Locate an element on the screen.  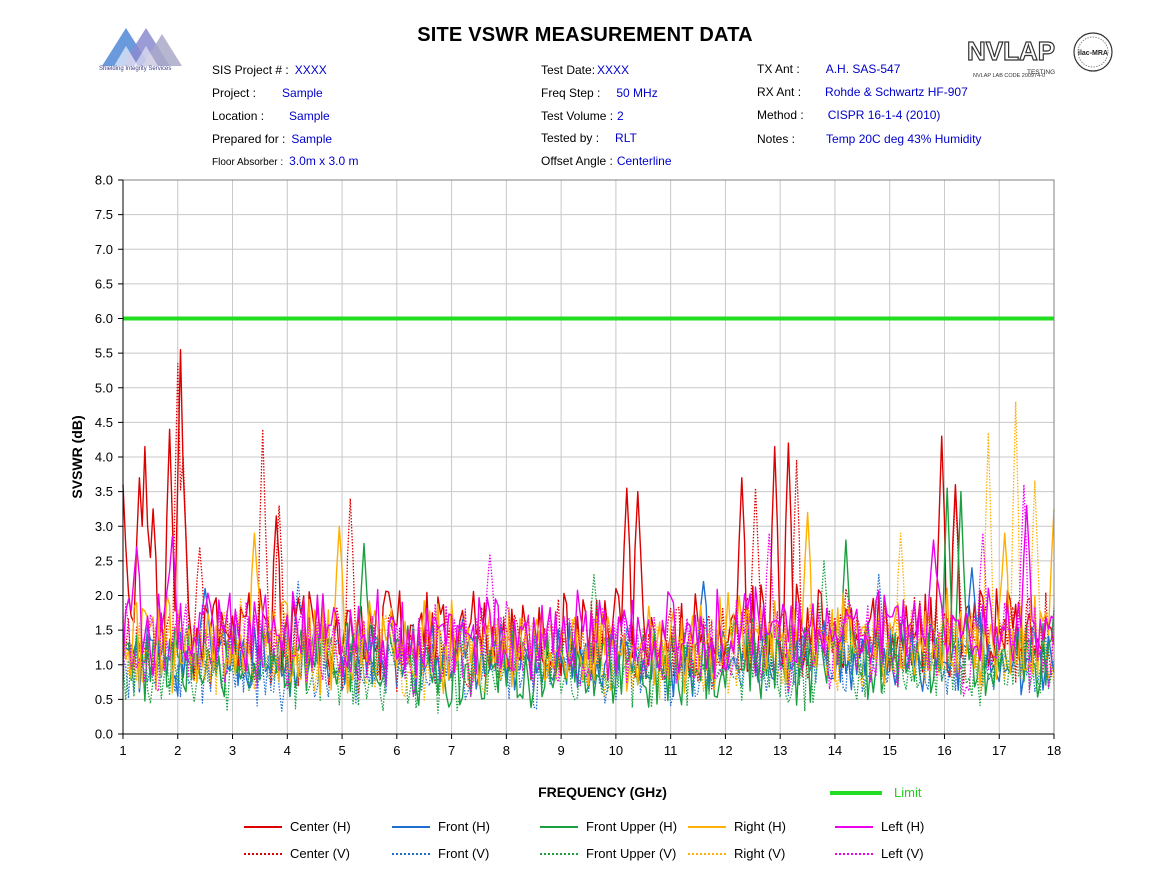
y-tick-label: 6.5 is located at coordinates (104, 283).